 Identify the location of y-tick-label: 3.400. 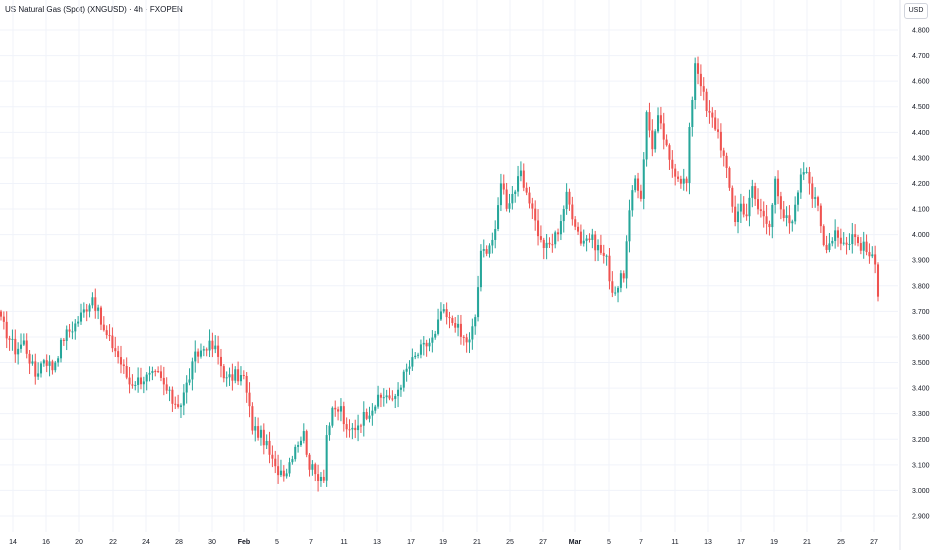
(921, 389).